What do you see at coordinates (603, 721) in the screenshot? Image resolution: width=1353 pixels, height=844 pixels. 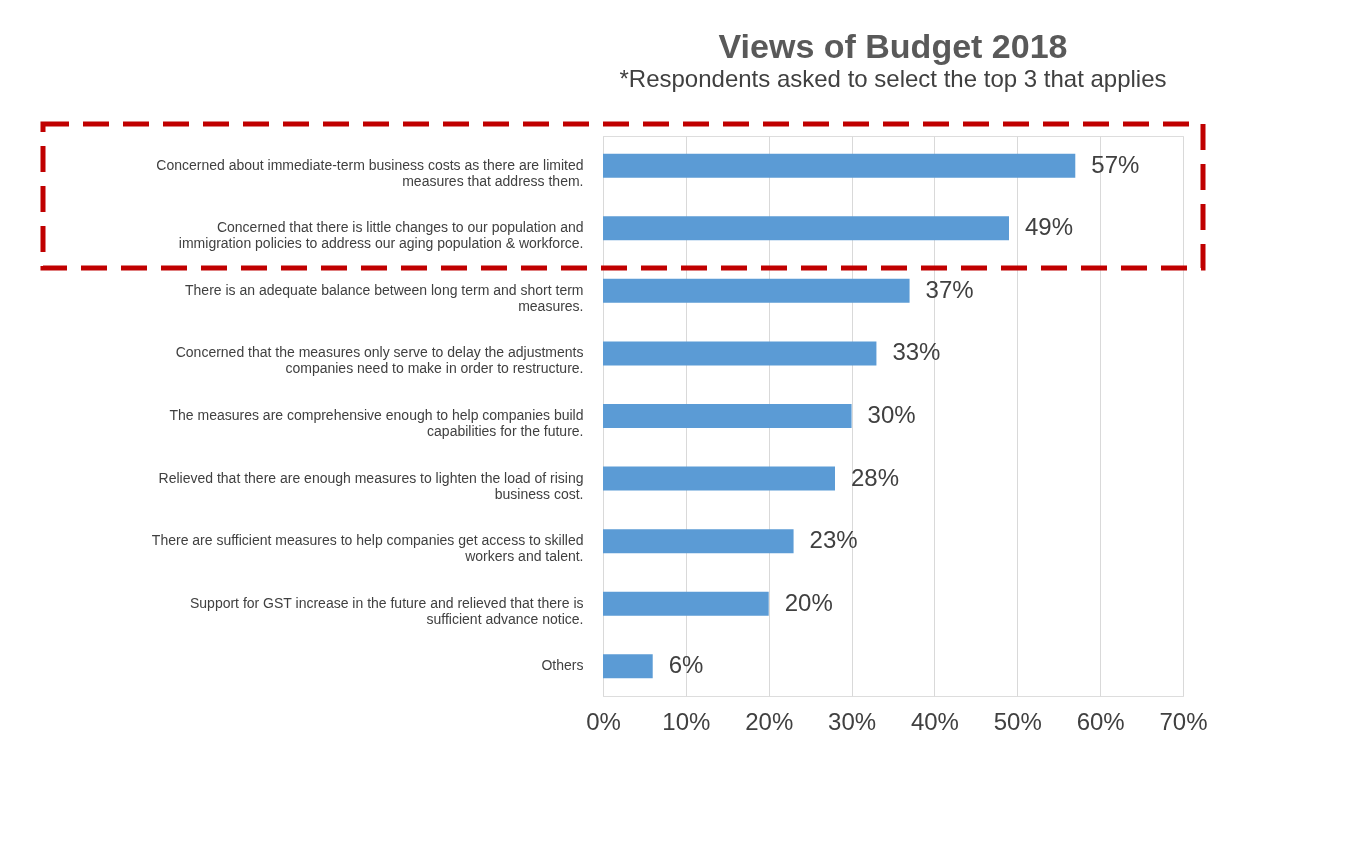 I see `x-tick-label: 0%` at bounding box center [603, 721].